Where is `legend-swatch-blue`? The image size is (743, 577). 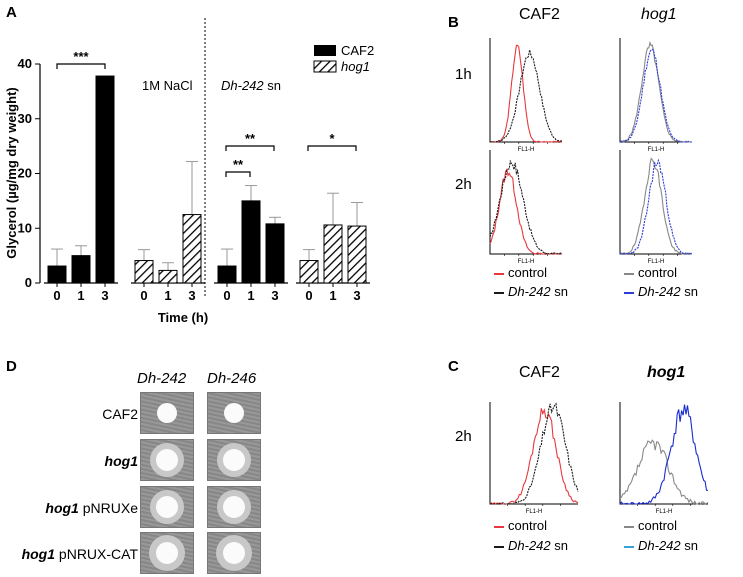 legend-swatch-blue is located at coordinates (629, 292).